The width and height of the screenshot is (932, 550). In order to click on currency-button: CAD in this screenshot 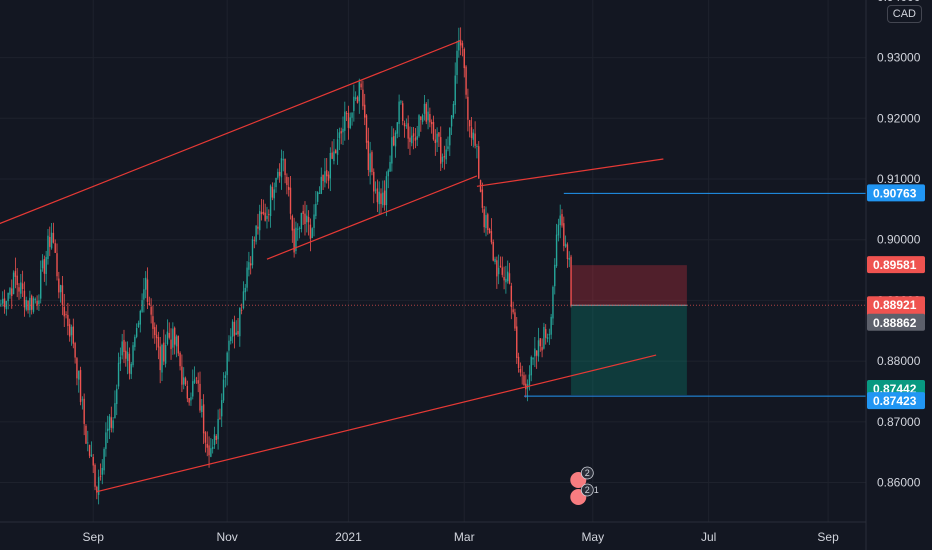, I will do `click(904, 14)`.